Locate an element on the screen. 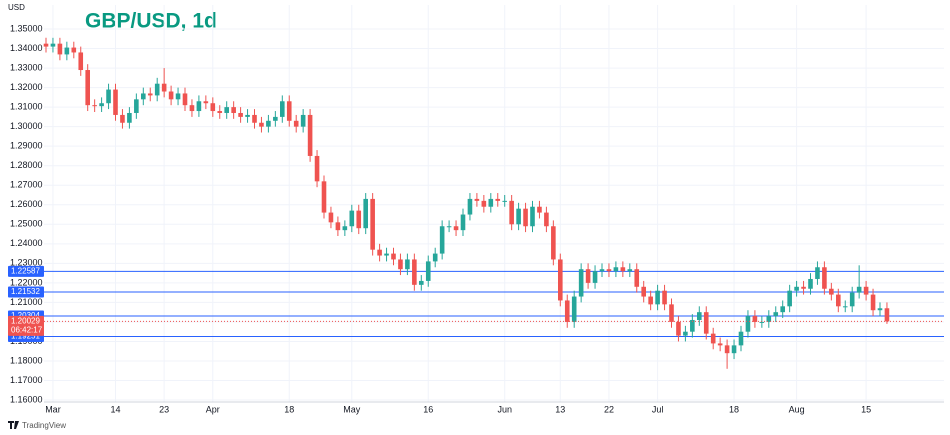 The image size is (950, 435). x-tick-label: 13 is located at coordinates (560, 409).